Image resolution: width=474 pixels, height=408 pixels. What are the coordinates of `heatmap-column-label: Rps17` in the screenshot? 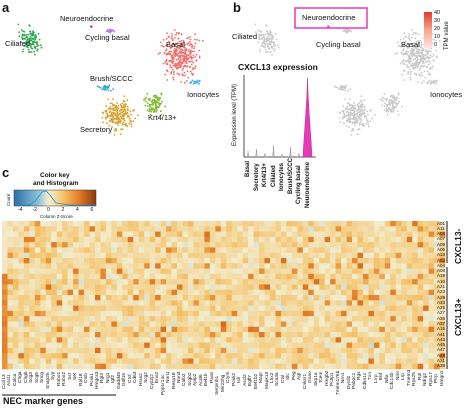 It's located at (431, 379).